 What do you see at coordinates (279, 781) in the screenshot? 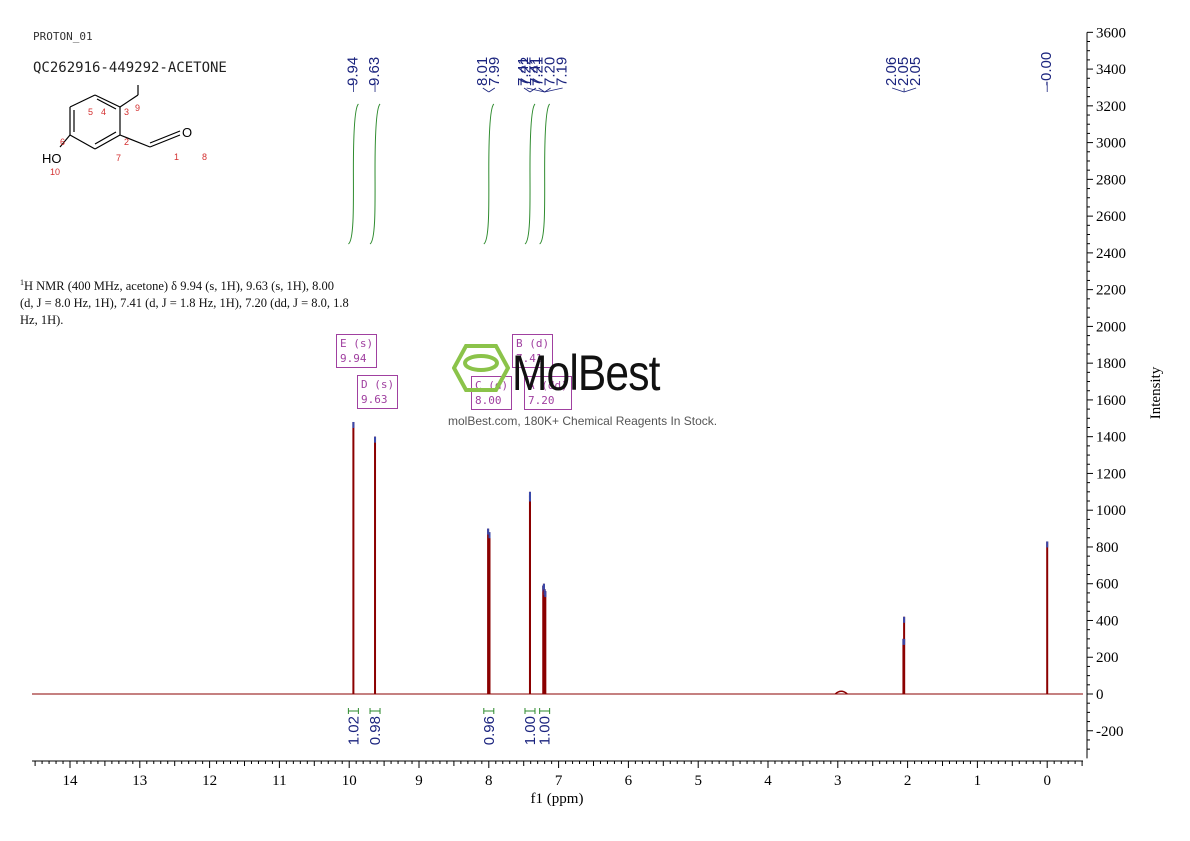
I see `x-tick-label: 11` at bounding box center [279, 781].